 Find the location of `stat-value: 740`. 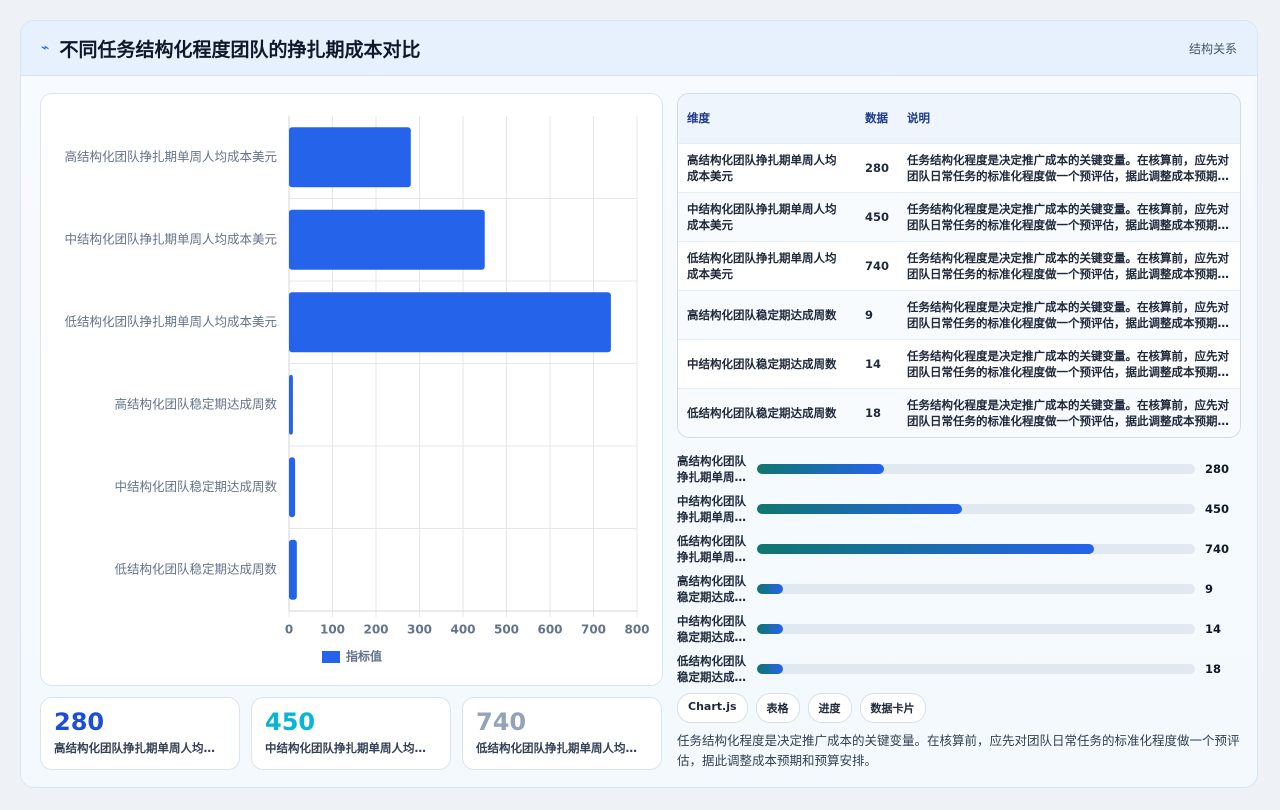

stat-value: 740 is located at coordinates (501, 722).